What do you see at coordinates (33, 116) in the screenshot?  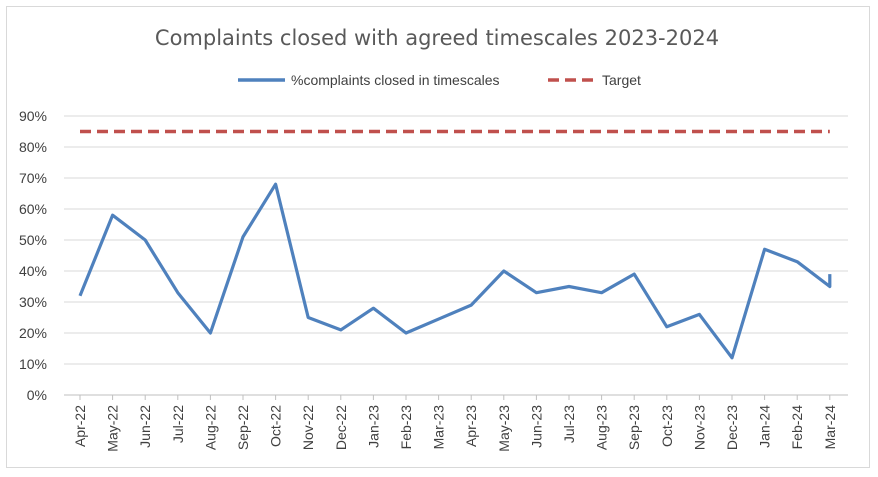 I see `y-tick-label: 90%` at bounding box center [33, 116].